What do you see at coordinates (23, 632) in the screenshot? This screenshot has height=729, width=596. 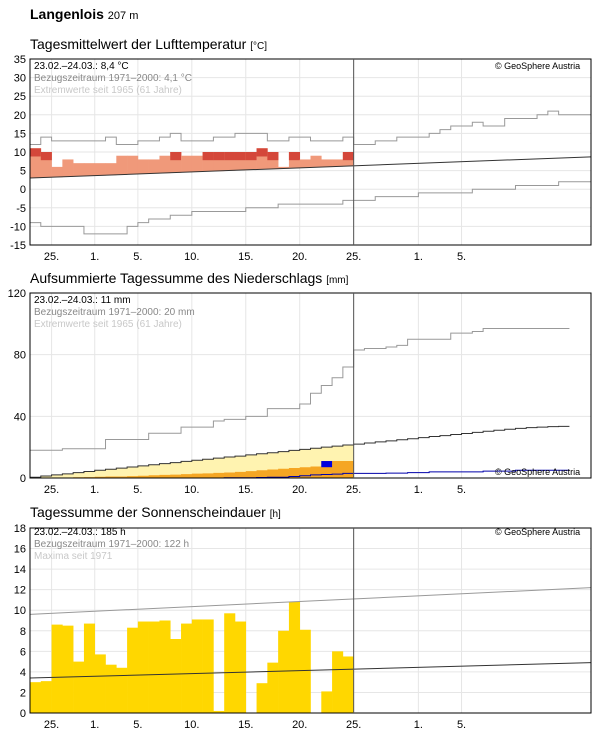 I see `sunshine-ytick-label: 8` at bounding box center [23, 632].